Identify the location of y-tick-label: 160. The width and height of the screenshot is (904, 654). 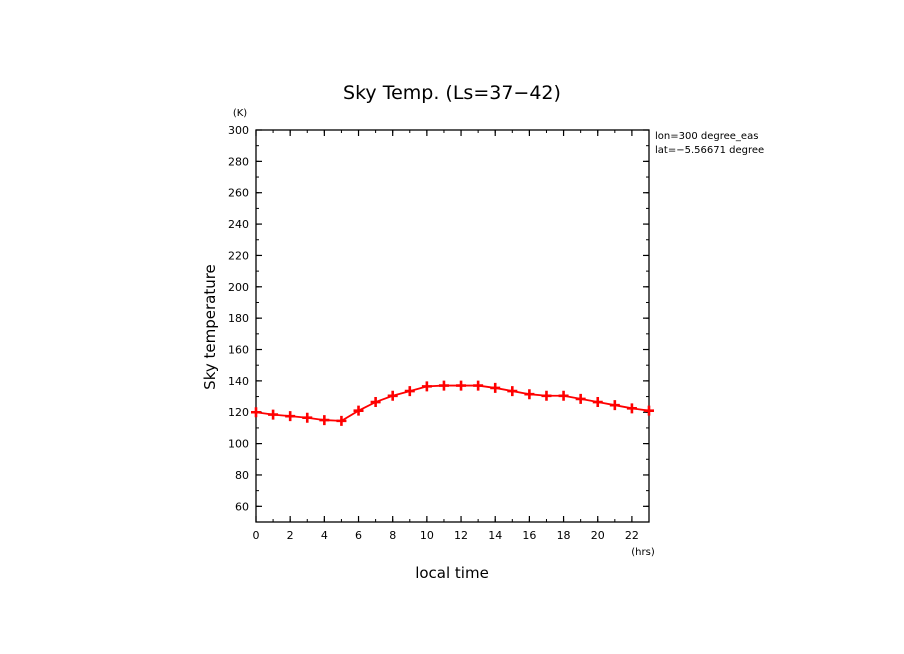
(238, 350).